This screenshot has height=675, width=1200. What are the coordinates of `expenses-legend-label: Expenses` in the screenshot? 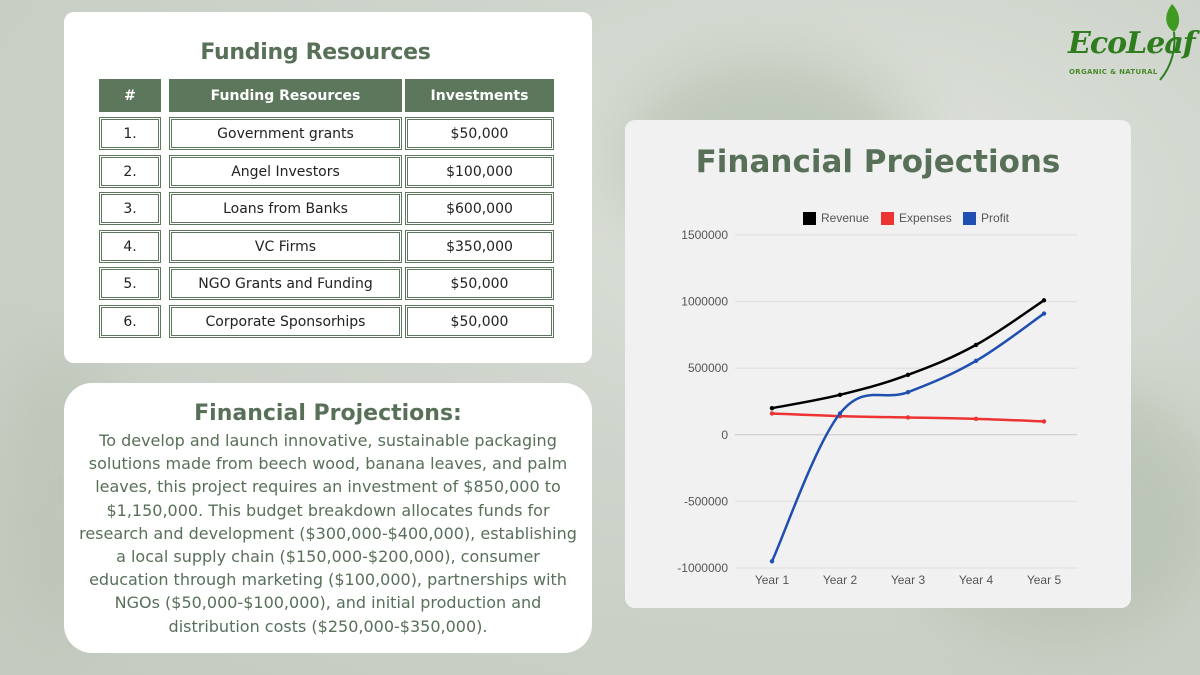 It's located at (925, 218).